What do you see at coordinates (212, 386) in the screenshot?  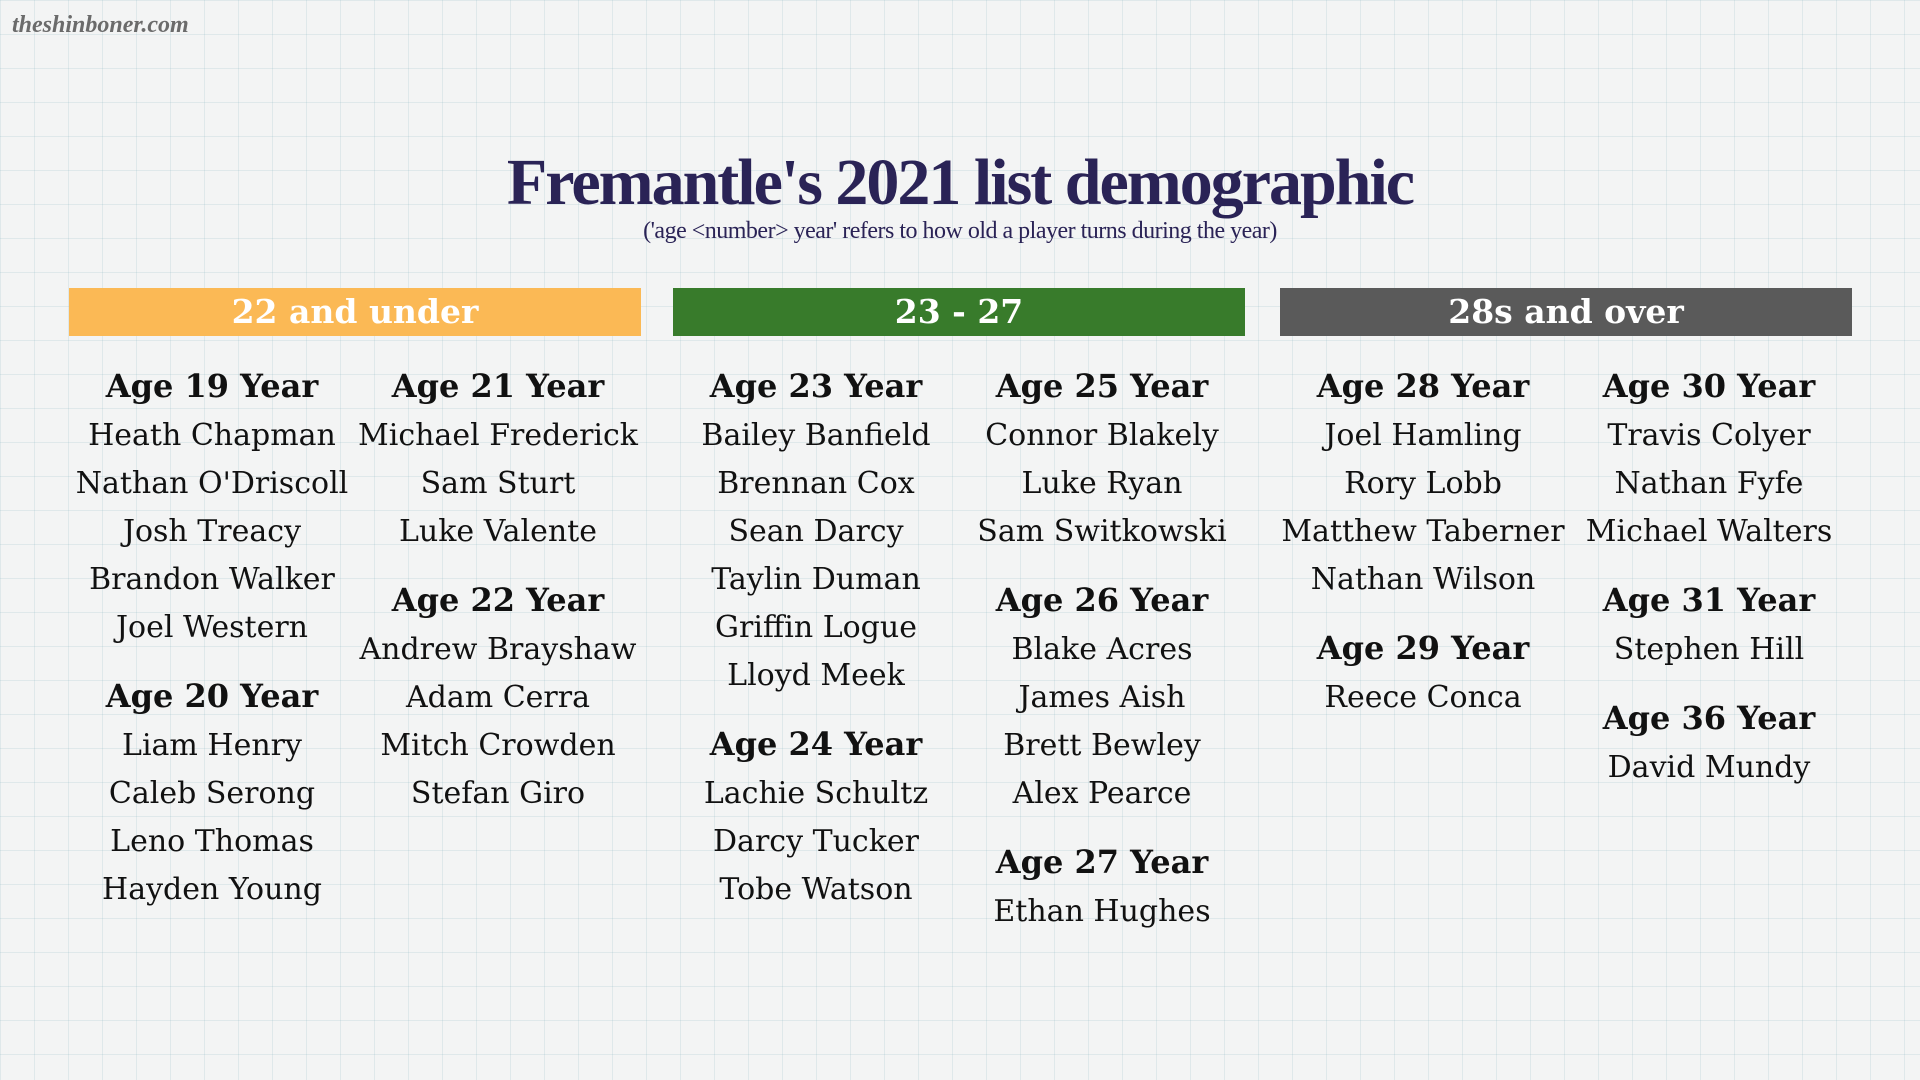 I see `age-heading: Age 19 Year` at bounding box center [212, 386].